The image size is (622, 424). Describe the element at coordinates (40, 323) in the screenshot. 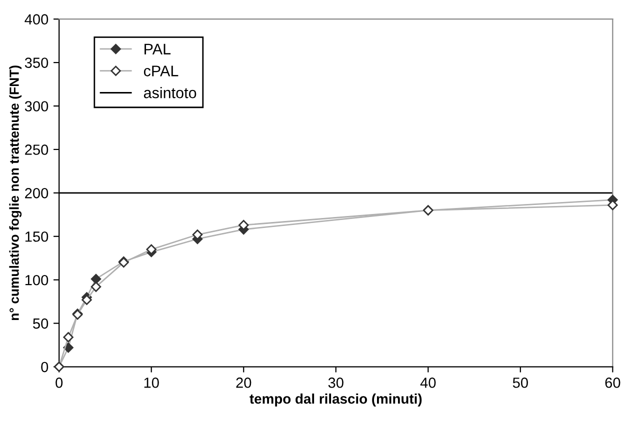

I see `y-tick-label: 50` at that location.